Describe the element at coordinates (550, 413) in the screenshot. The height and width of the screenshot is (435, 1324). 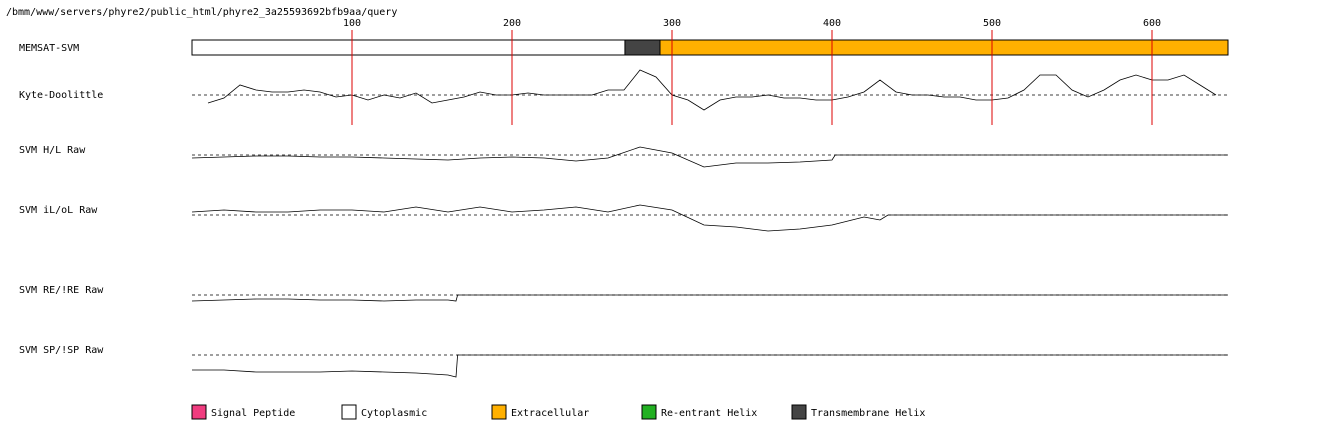
I see `legend-label: Extracellular` at that location.